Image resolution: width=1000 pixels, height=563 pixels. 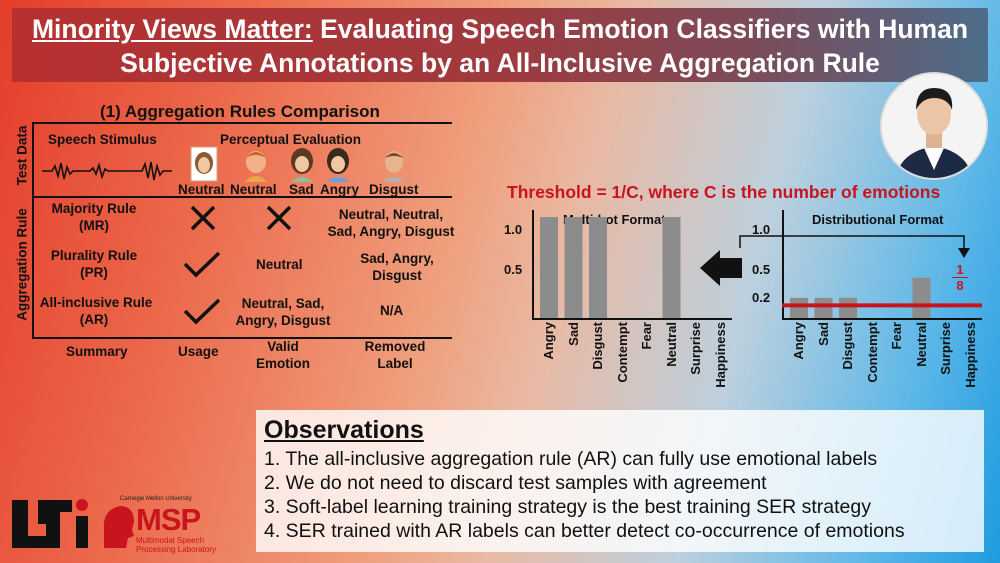 I want to click on annotator-2-avatar-icon, so click(x=256, y=166).